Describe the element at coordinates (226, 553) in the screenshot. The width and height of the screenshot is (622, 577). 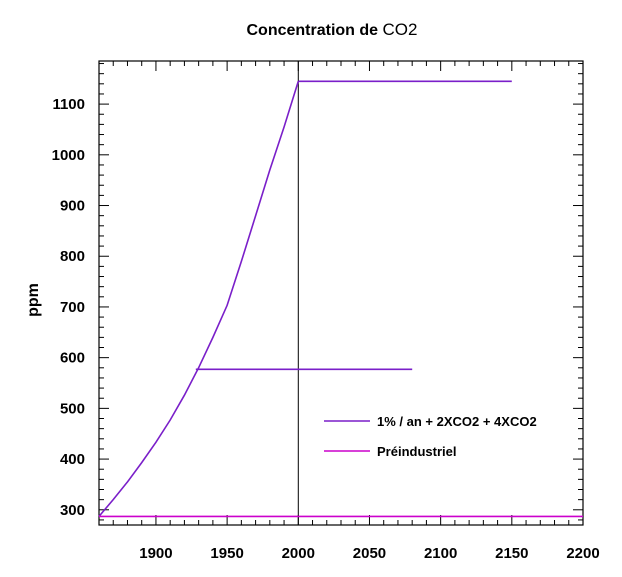
I see `x-tick-label: 1950` at that location.